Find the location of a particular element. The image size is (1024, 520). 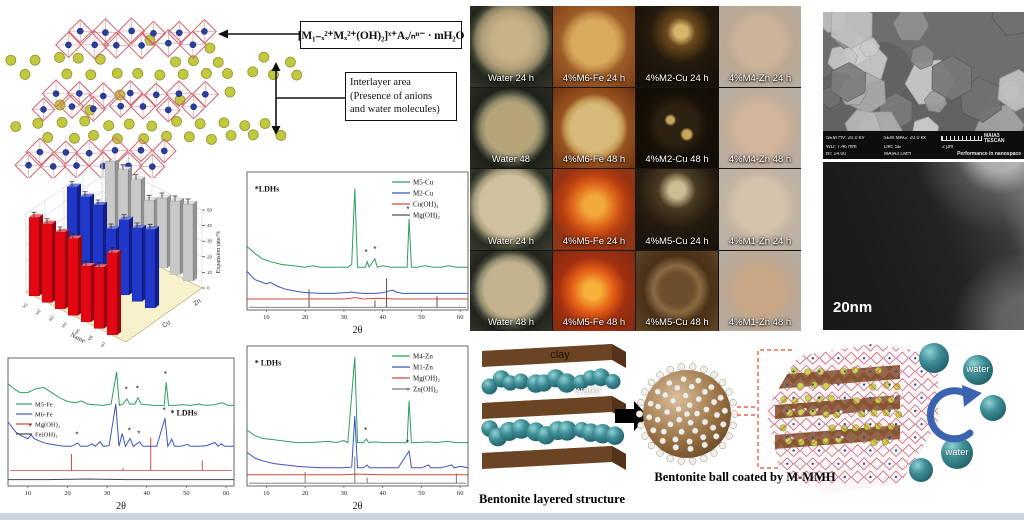

photo-m5-cu-48h: 4%M5-Cu 48 h is located at coordinates (677, 290).